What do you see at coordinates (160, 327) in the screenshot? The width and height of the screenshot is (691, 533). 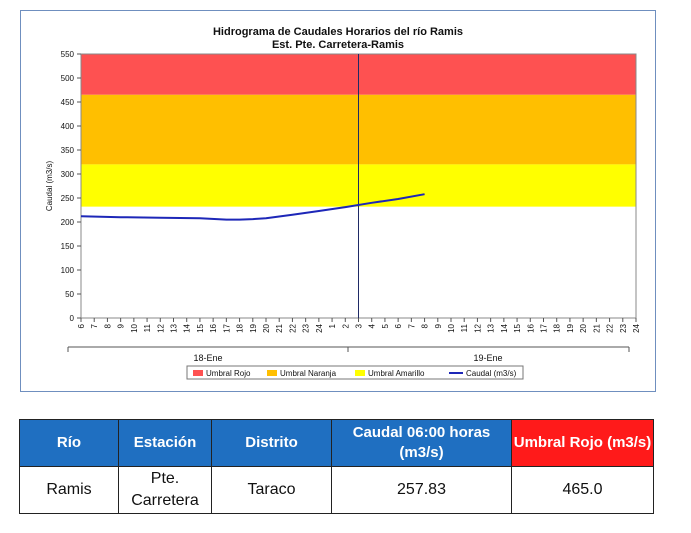 I see `x-tick-label-6: 12` at bounding box center [160, 327].